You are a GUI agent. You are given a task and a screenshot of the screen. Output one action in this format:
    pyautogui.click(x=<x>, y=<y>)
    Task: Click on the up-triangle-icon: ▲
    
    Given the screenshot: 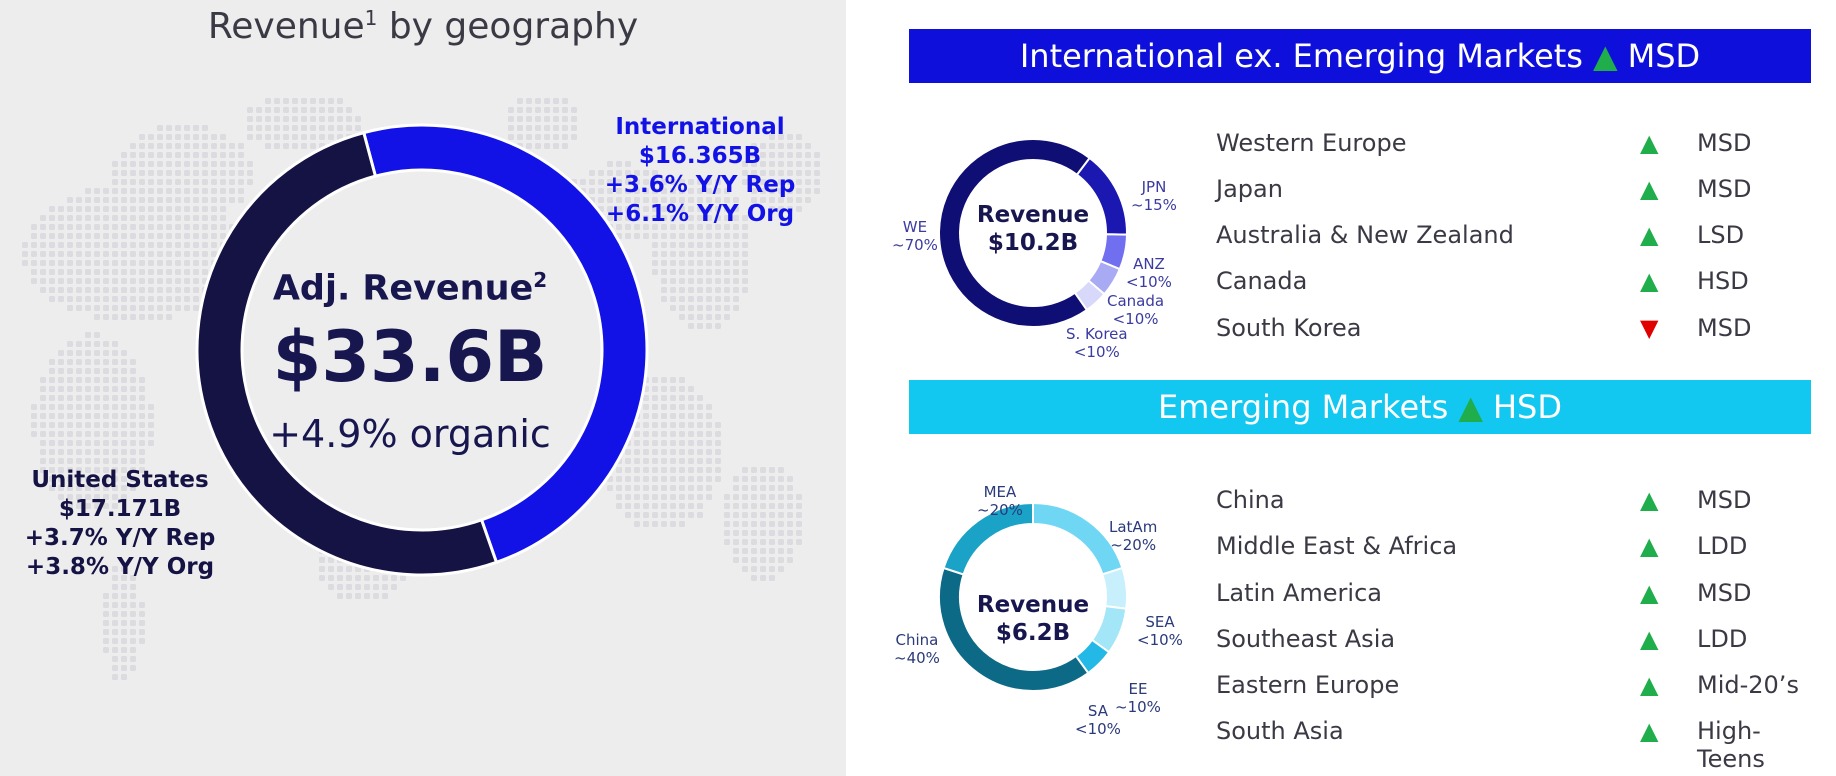 What is the action you would take?
    pyautogui.click(x=1649, y=593)
    